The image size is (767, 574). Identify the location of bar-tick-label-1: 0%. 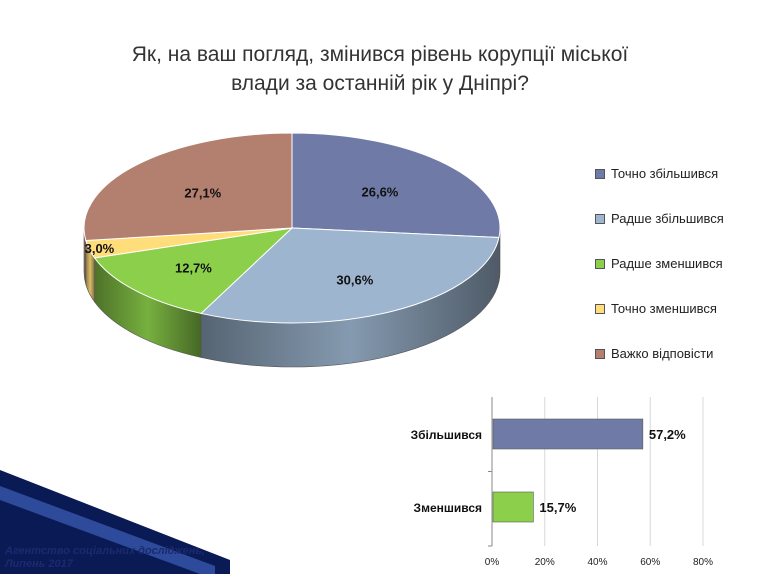
(492, 562).